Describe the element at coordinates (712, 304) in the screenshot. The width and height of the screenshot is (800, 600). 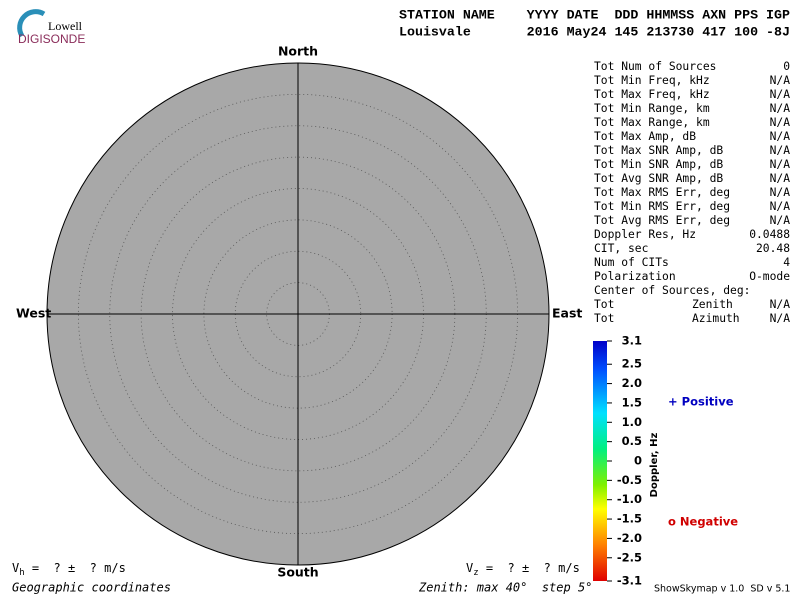
I see `stat-sublabel: Zenith` at that location.